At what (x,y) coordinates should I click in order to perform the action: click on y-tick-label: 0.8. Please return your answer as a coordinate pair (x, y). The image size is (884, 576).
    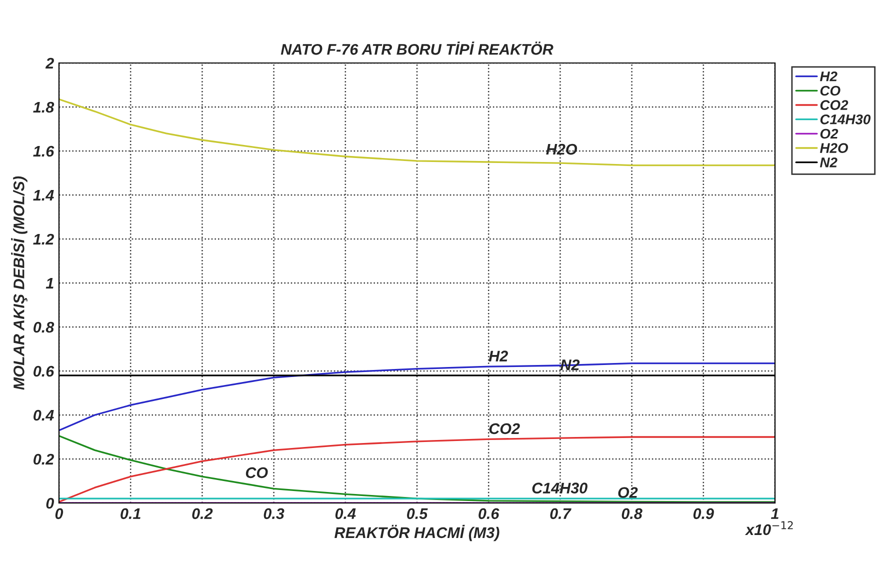
    Looking at the image, I should click on (44, 327).